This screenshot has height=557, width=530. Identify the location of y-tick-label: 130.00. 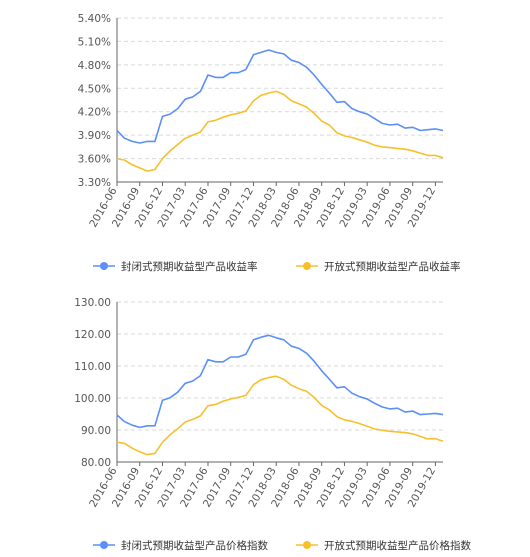
(92, 303).